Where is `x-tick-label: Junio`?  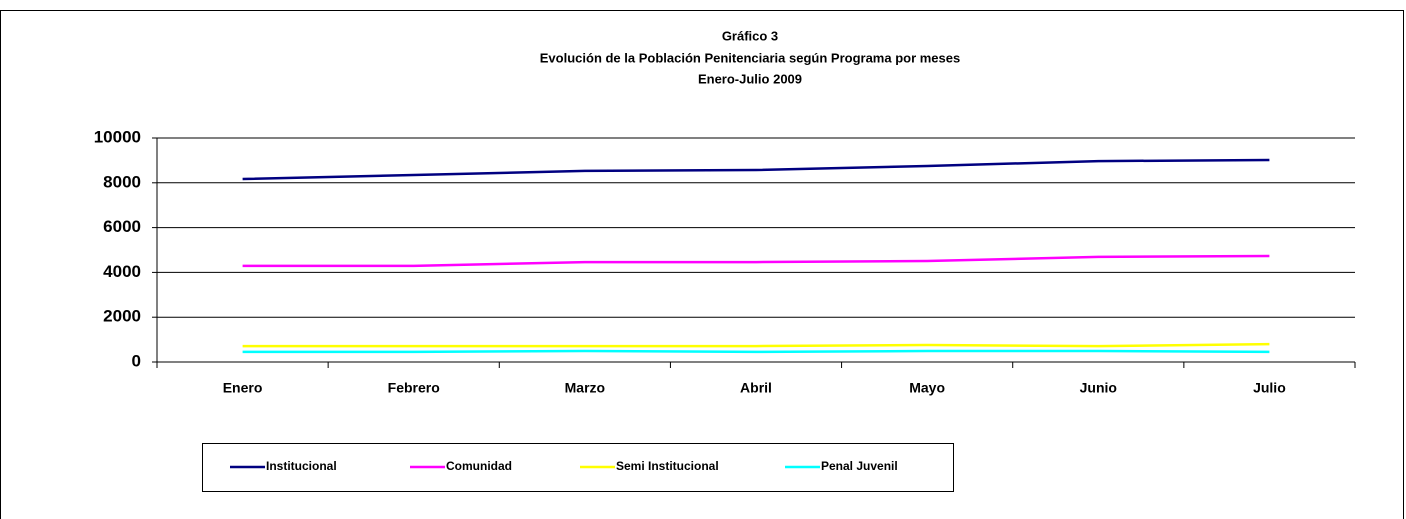
x-tick-label: Junio is located at coordinates (1098, 388).